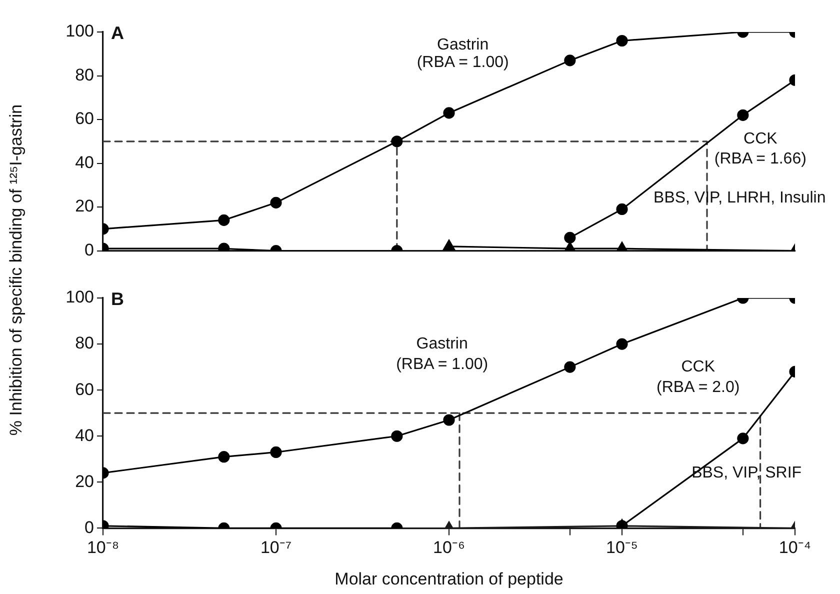 The image size is (840, 594). What do you see at coordinates (103, 548) in the screenshot?
I see `x-tick-label: 10⁻⁸` at bounding box center [103, 548].